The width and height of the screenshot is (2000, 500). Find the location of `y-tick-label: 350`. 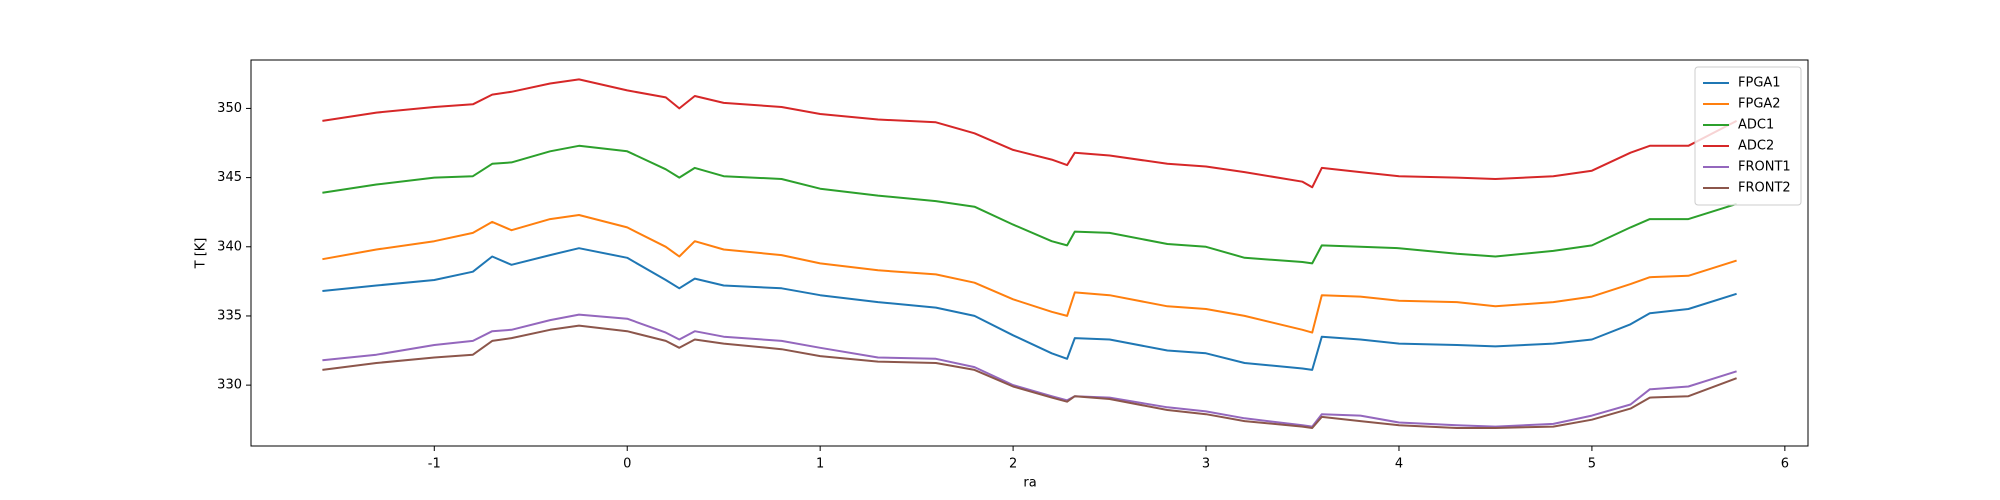

y-tick-label: 350 is located at coordinates (229, 108).